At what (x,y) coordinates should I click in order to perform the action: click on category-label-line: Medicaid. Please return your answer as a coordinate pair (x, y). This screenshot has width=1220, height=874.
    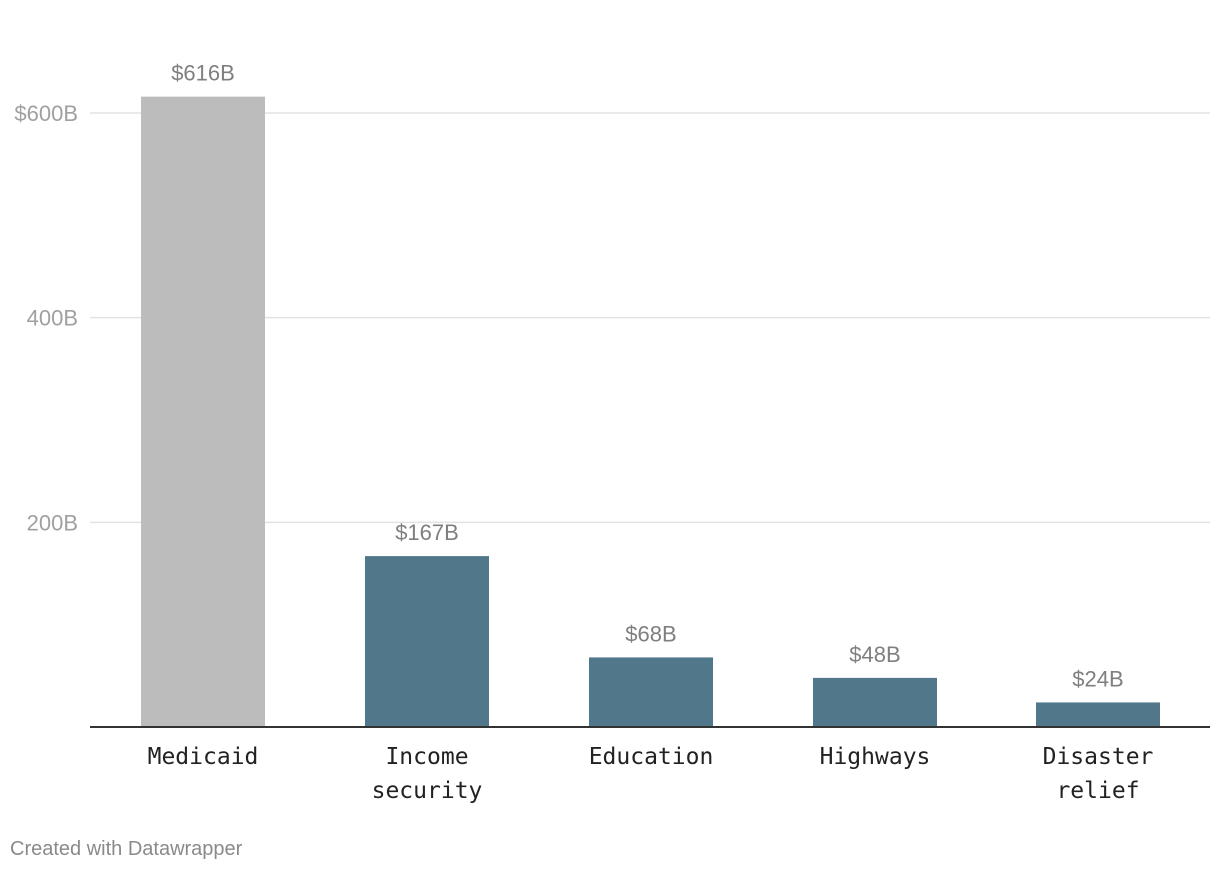
    Looking at the image, I should click on (203, 757).